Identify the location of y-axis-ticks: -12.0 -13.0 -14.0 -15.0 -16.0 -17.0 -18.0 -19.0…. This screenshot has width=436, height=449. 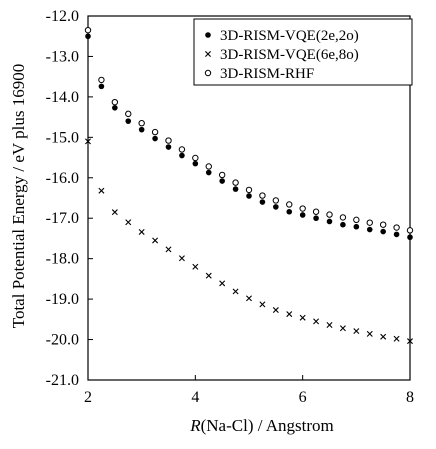
(69, 198).